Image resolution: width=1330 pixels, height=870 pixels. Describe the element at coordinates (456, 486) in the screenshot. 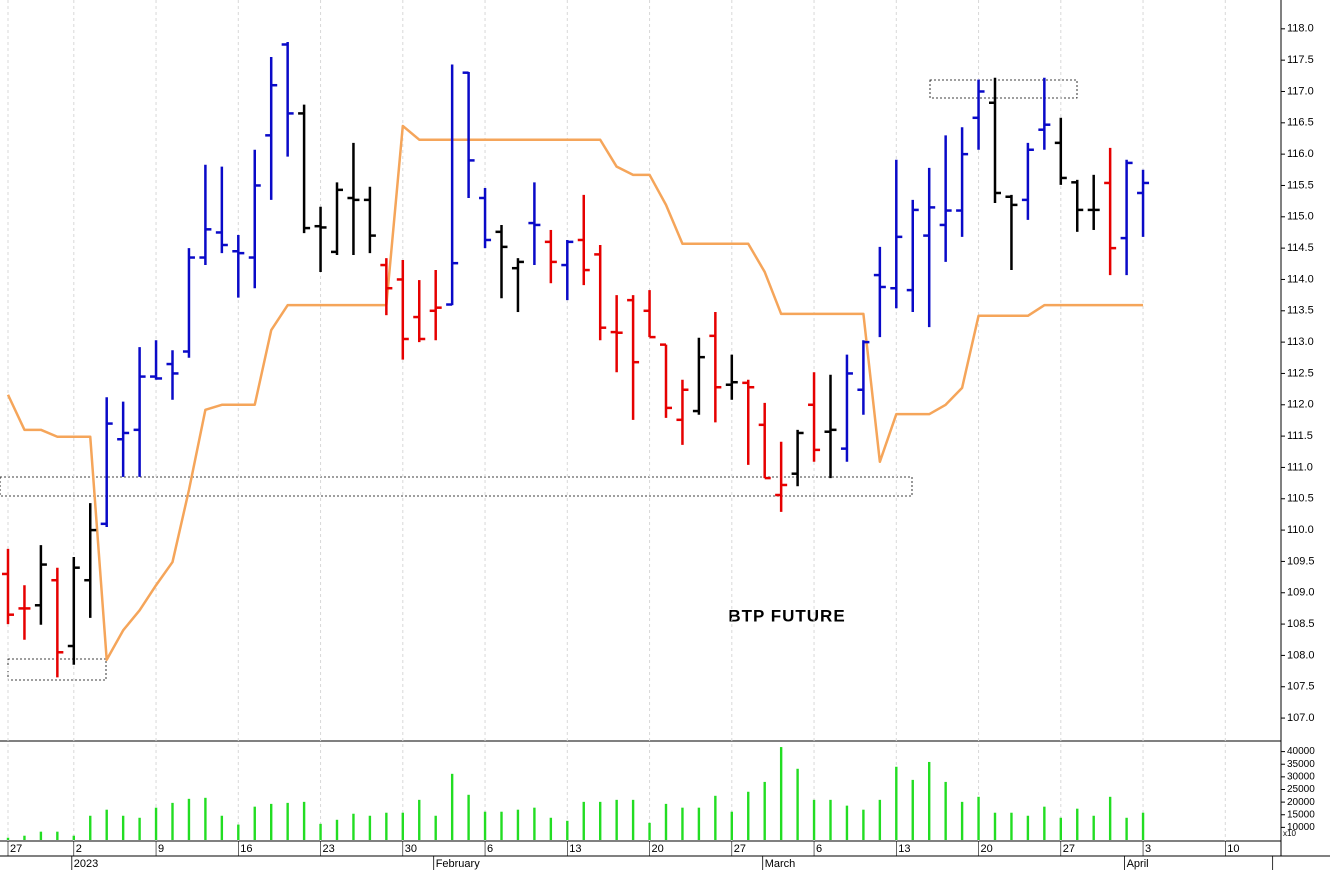

I see `zone-box` at that location.